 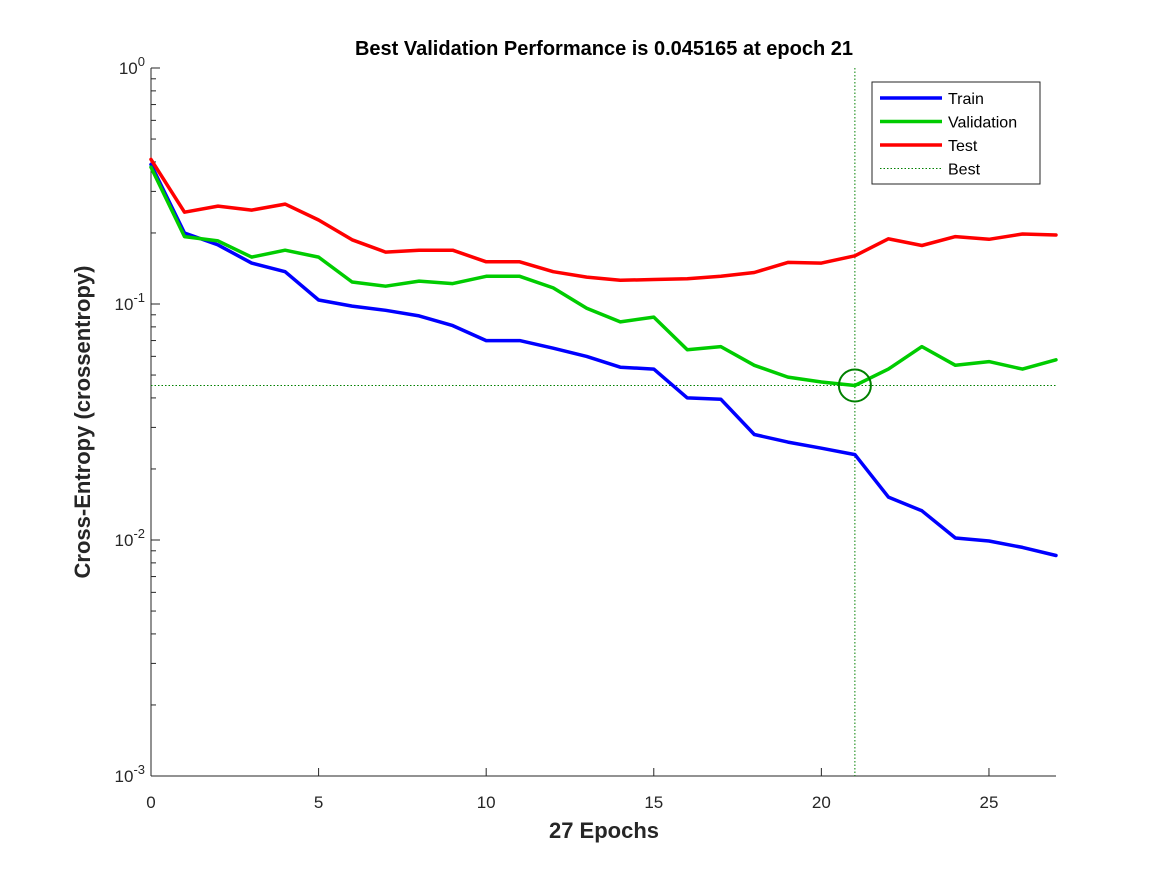 I want to click on x-tick-label: 10, so click(x=486, y=802).